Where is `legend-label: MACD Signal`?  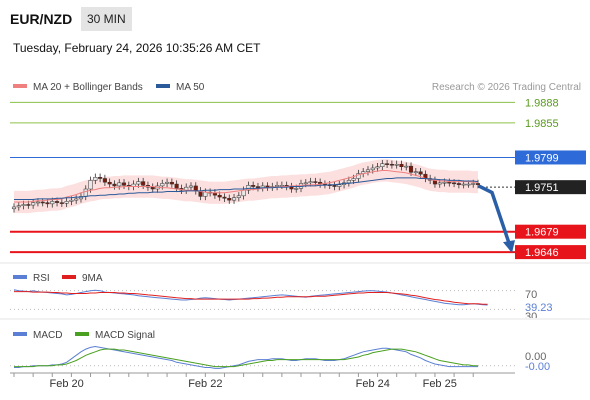
legend-label: MACD Signal is located at coordinates (125, 335).